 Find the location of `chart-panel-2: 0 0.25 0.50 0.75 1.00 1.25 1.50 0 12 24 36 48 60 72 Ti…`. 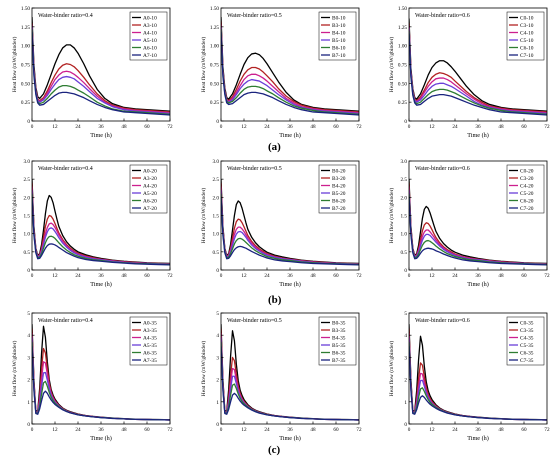

chart-panel-2: 0 0.25 0.50 0.75 1.00 1.25 1.50 0 12 24 36 48 60 72 Ti… is located at coordinates (469, 72).